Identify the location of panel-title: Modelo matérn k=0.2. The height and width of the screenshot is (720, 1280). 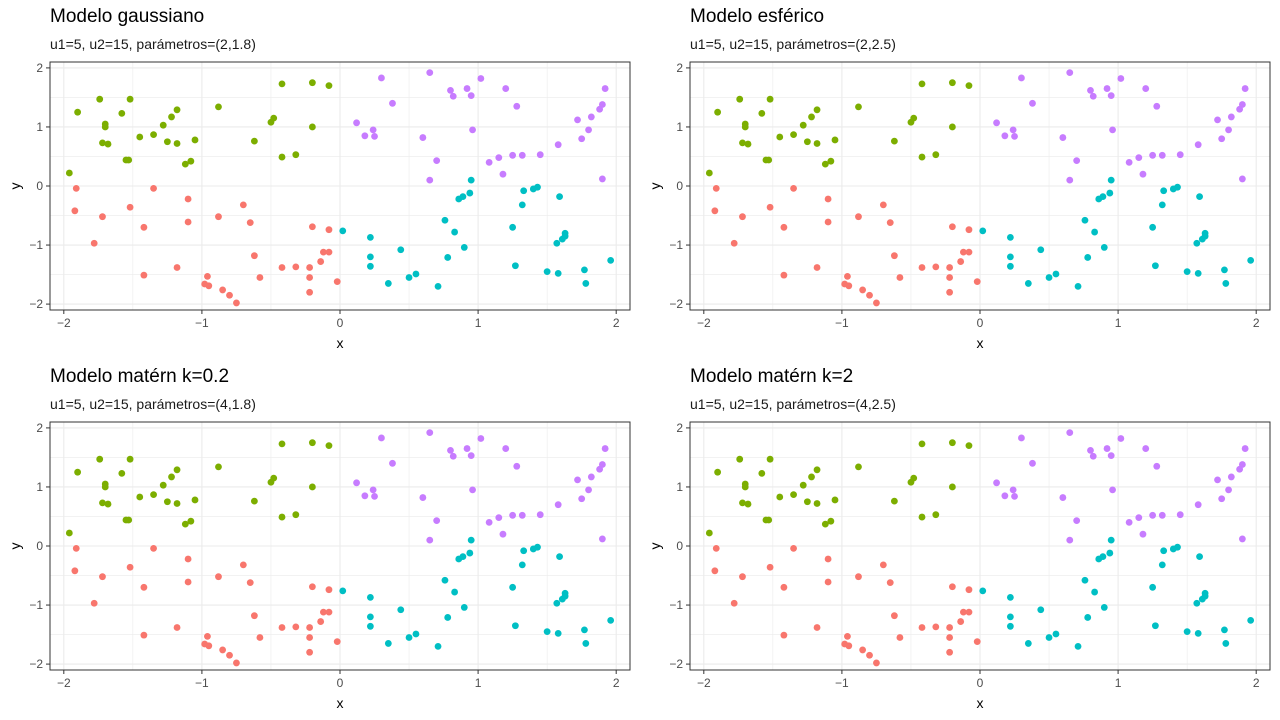
(140, 376).